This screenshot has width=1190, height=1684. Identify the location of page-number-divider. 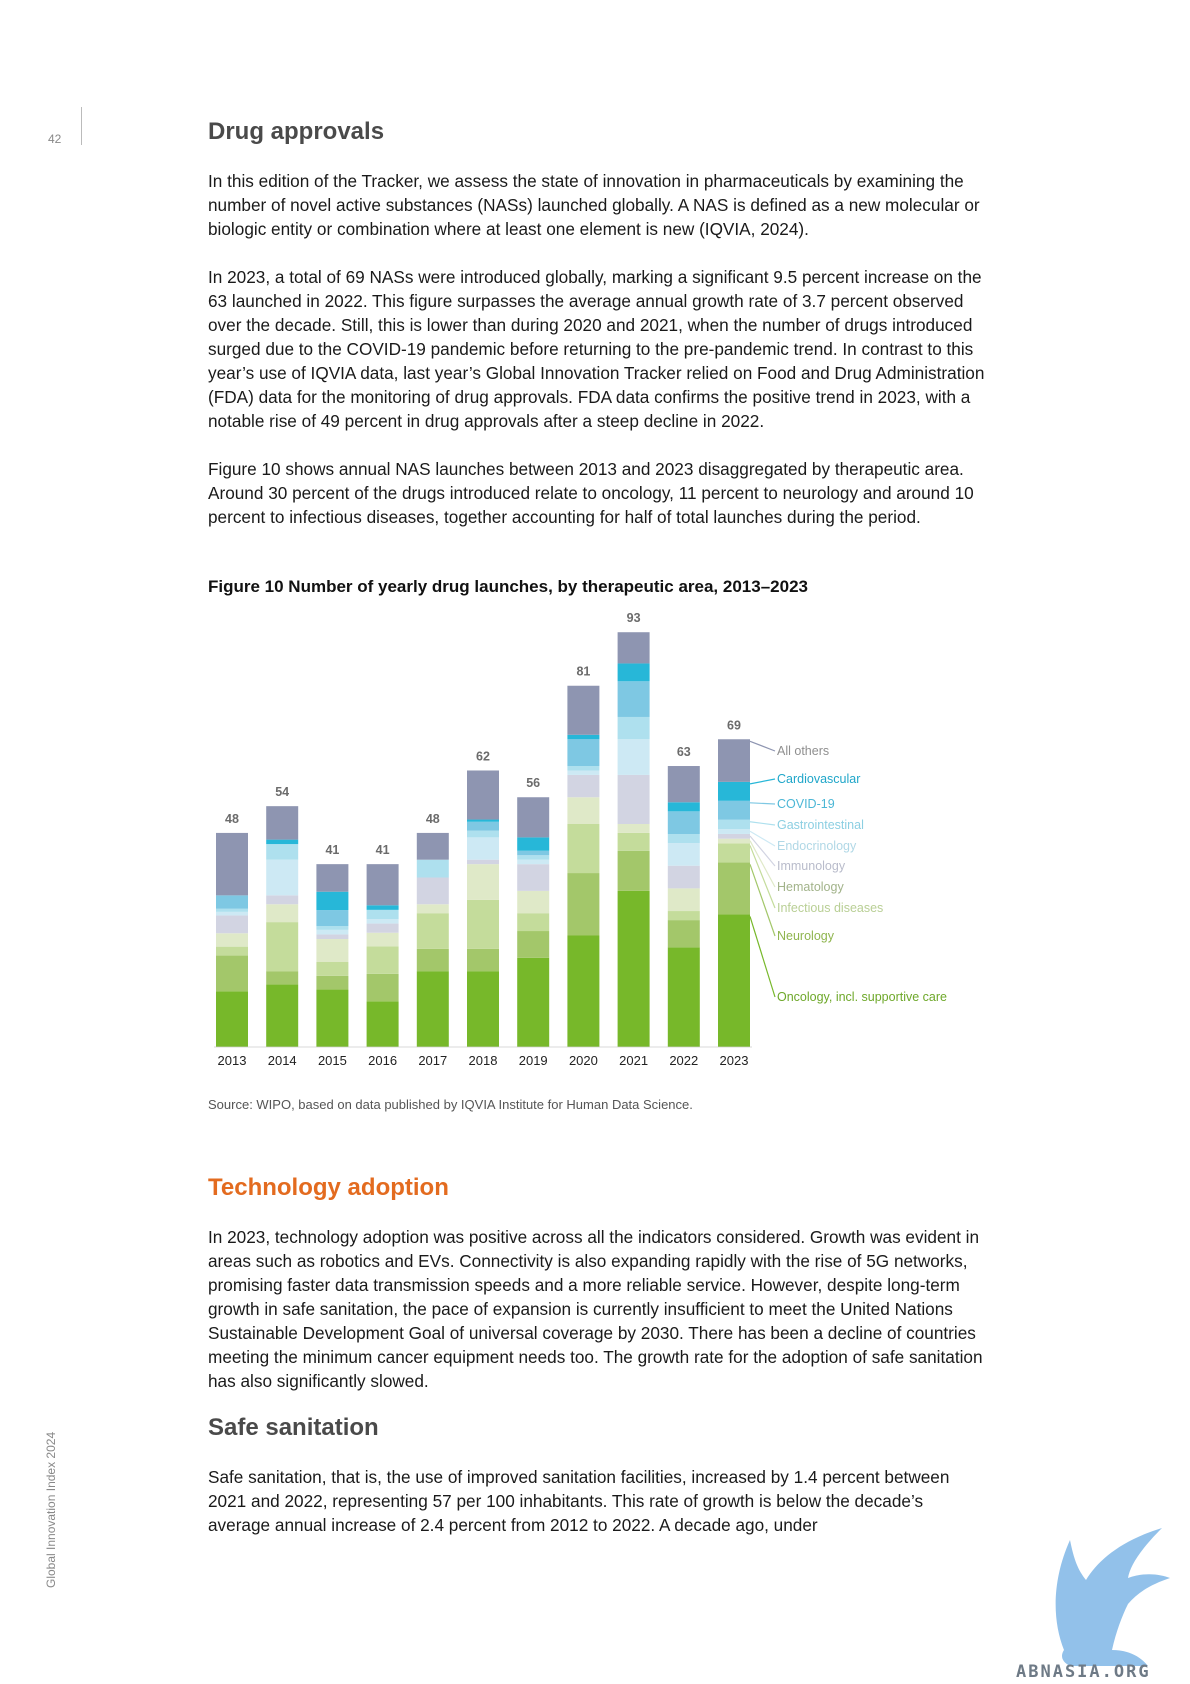
(81, 126).